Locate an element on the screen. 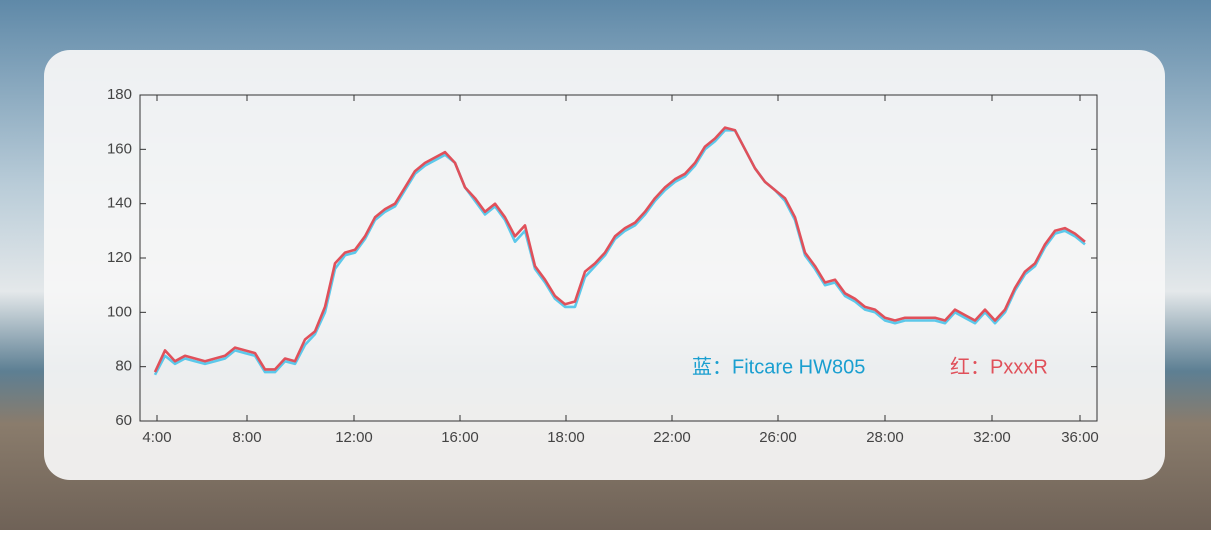 The image size is (1211, 535). x-tick-label: 22:00 is located at coordinates (672, 437).